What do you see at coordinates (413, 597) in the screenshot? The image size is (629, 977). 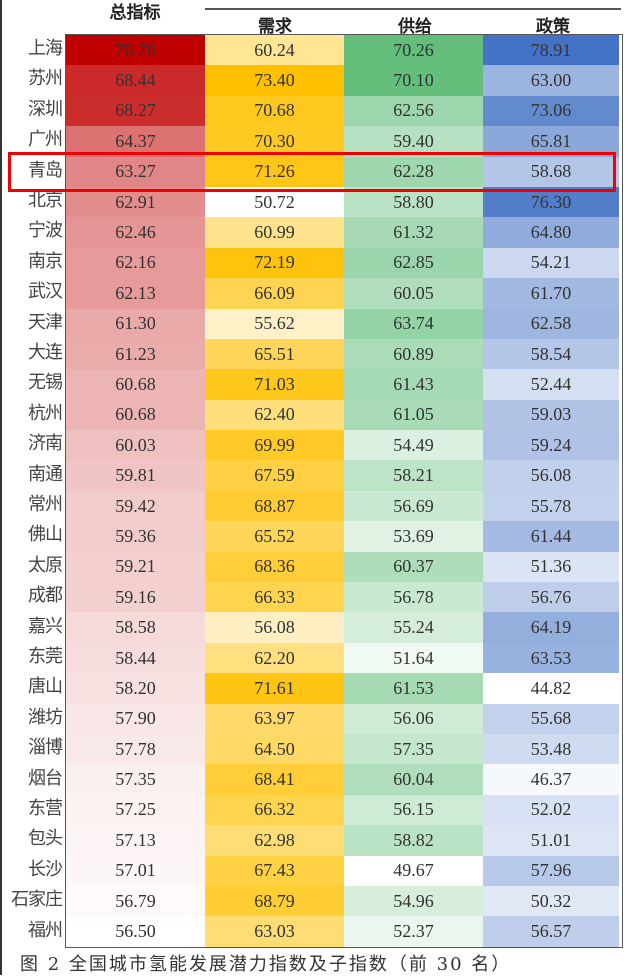 I see `heatmap-cell-supply: 56.78` at bounding box center [413, 597].